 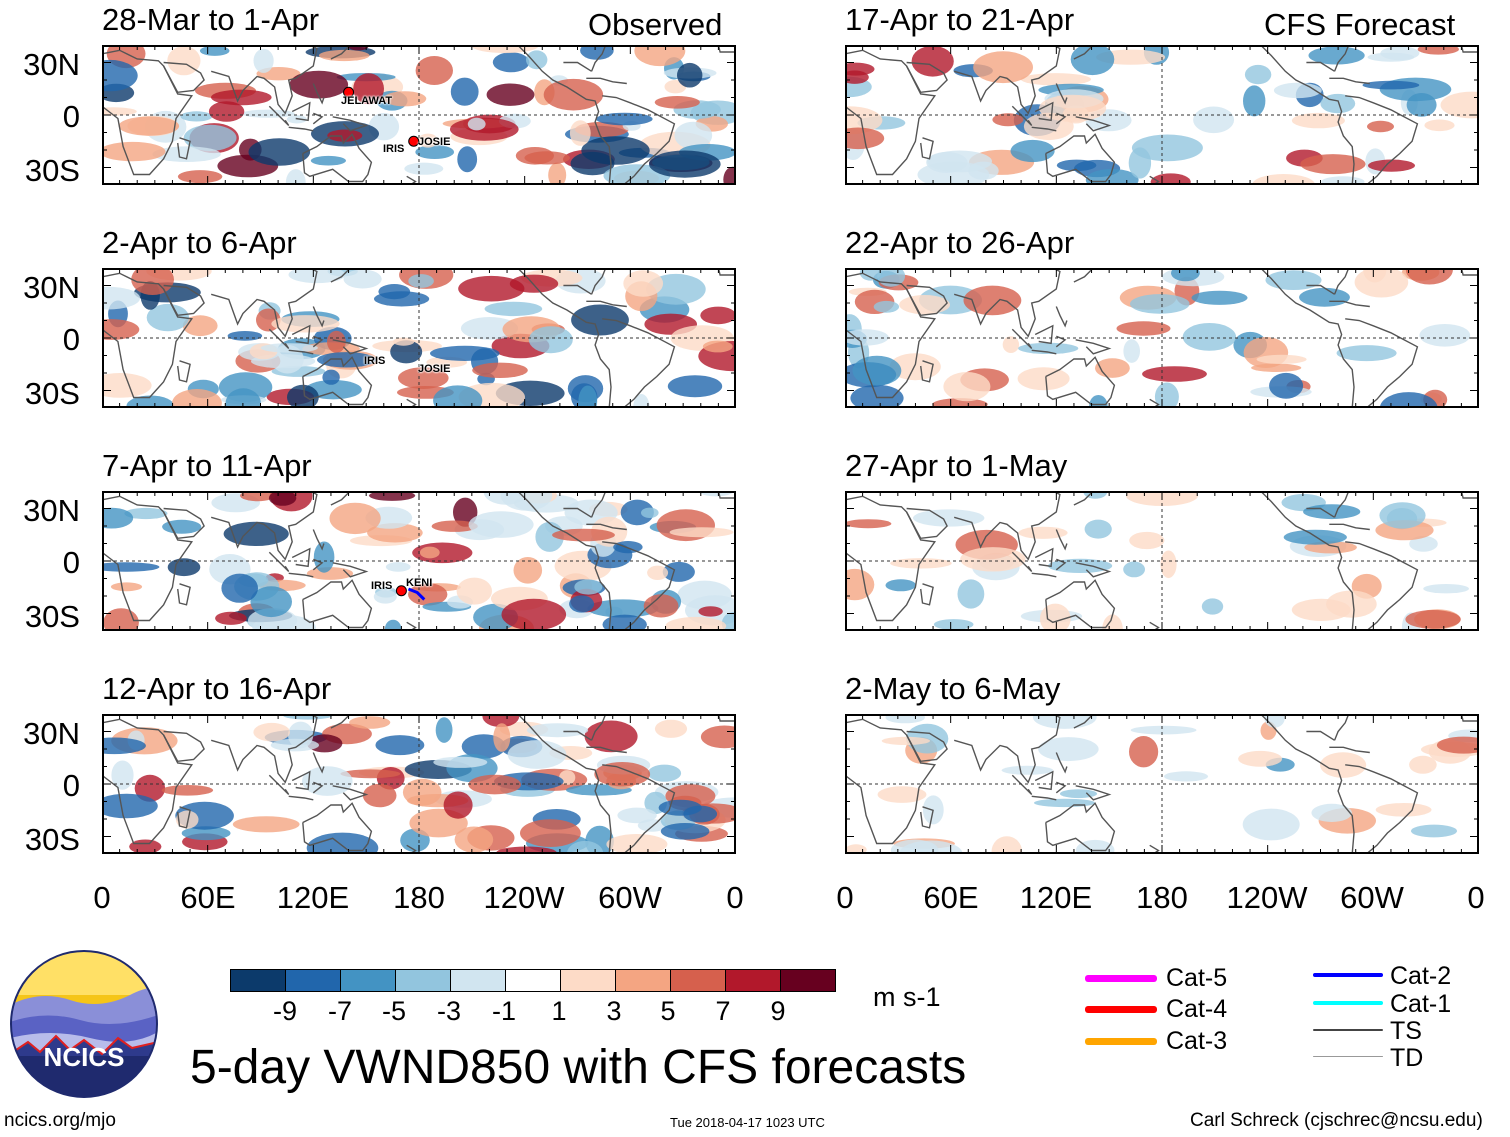 I want to click on lon-label: 60E, so click(x=208, y=897).